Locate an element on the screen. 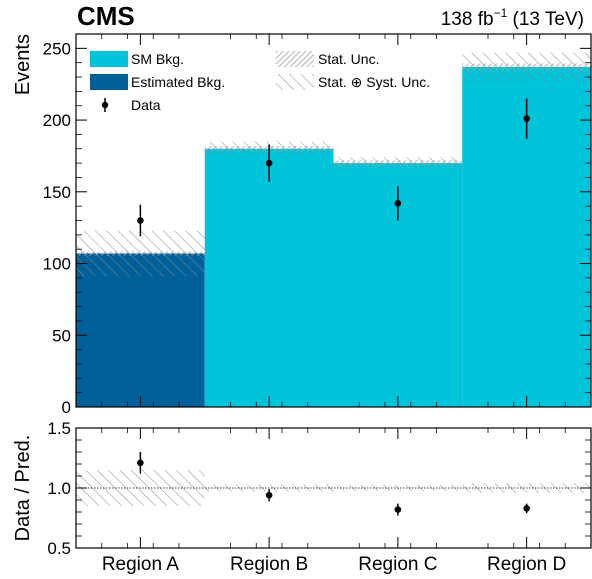 Image resolution: width=592 pixels, height=579 pixels. ratio-y-tick-label: 1.0 is located at coordinates (59, 488).